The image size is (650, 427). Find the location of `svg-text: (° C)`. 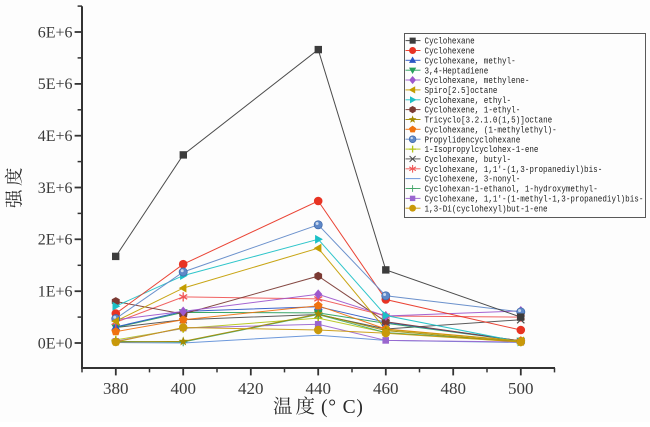

svg-text: (° C) is located at coordinates (342, 407).